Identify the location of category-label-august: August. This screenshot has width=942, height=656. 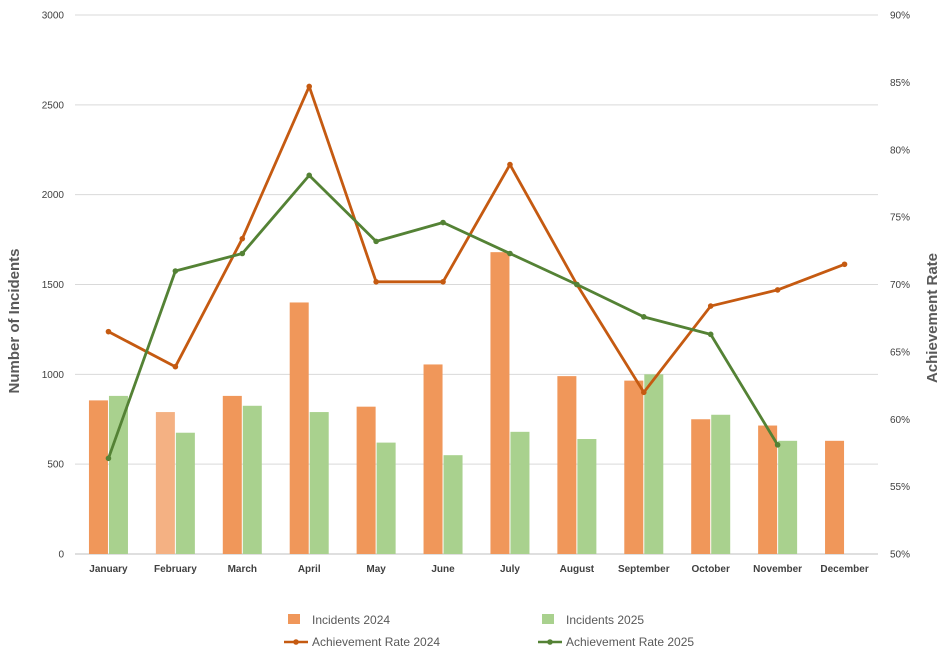
(577, 569).